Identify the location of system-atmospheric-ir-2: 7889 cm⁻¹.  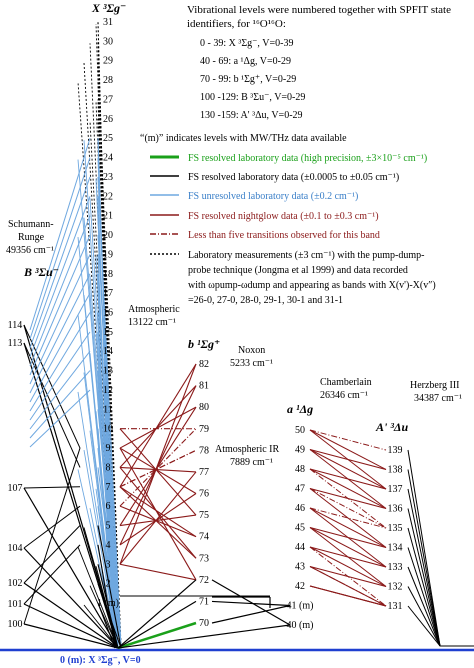
(251, 462).